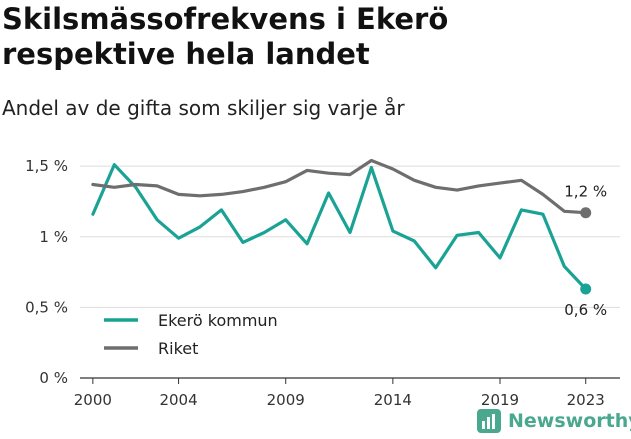  Describe the element at coordinates (46, 307) in the screenshot. I see `y-tick-label: 0,5 %` at that location.